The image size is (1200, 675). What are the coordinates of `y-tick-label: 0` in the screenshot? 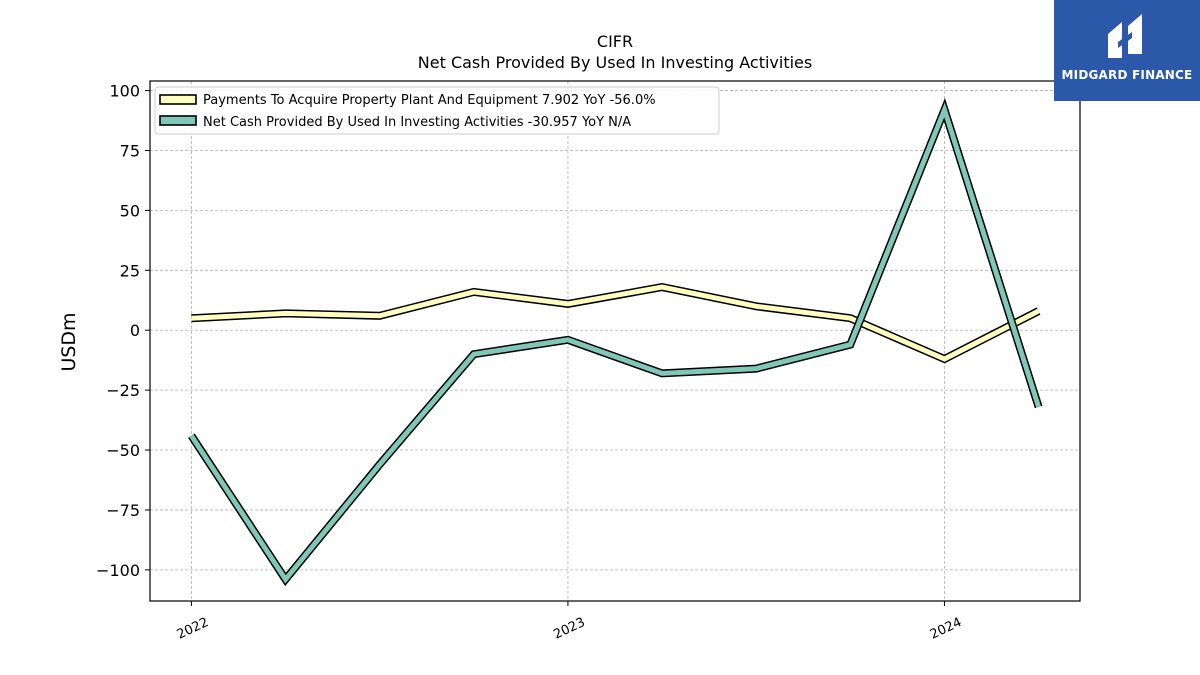 It's located at (135, 330).